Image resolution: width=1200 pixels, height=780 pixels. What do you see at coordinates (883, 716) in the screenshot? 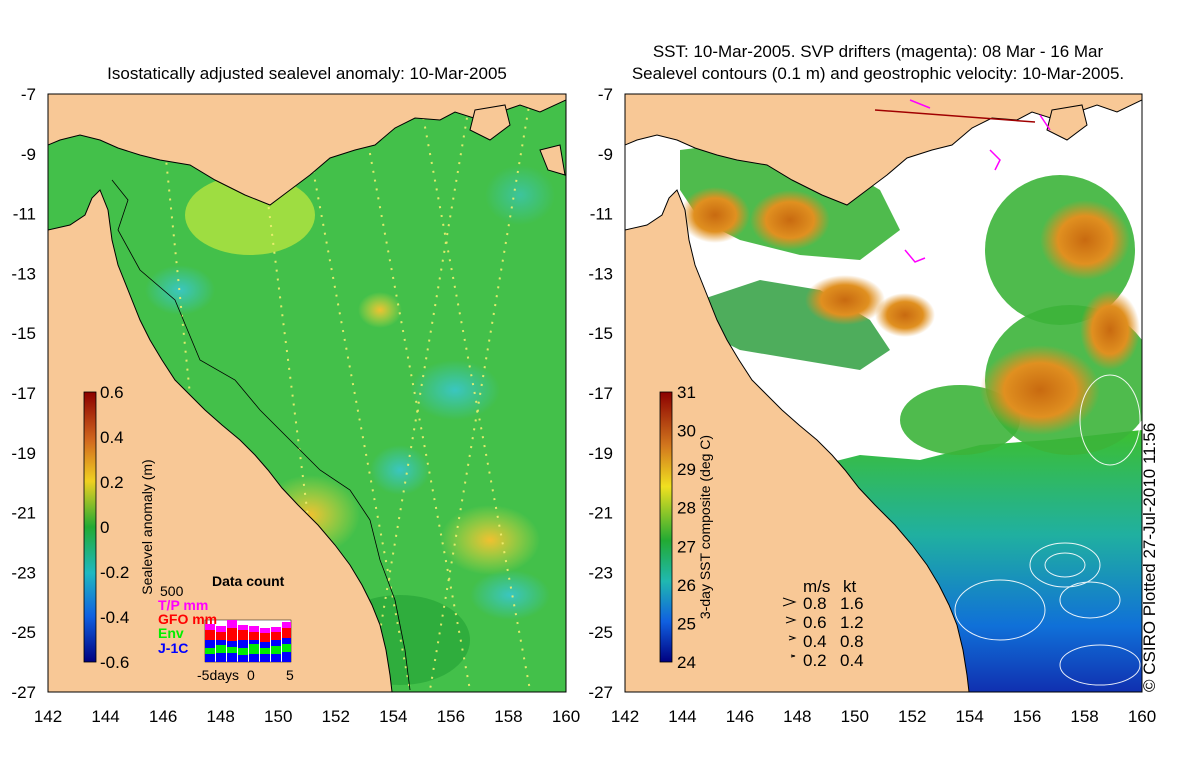
I see `right-x-axis: 142 144 146 148 150 152 154 156 158 160` at bounding box center [883, 716].